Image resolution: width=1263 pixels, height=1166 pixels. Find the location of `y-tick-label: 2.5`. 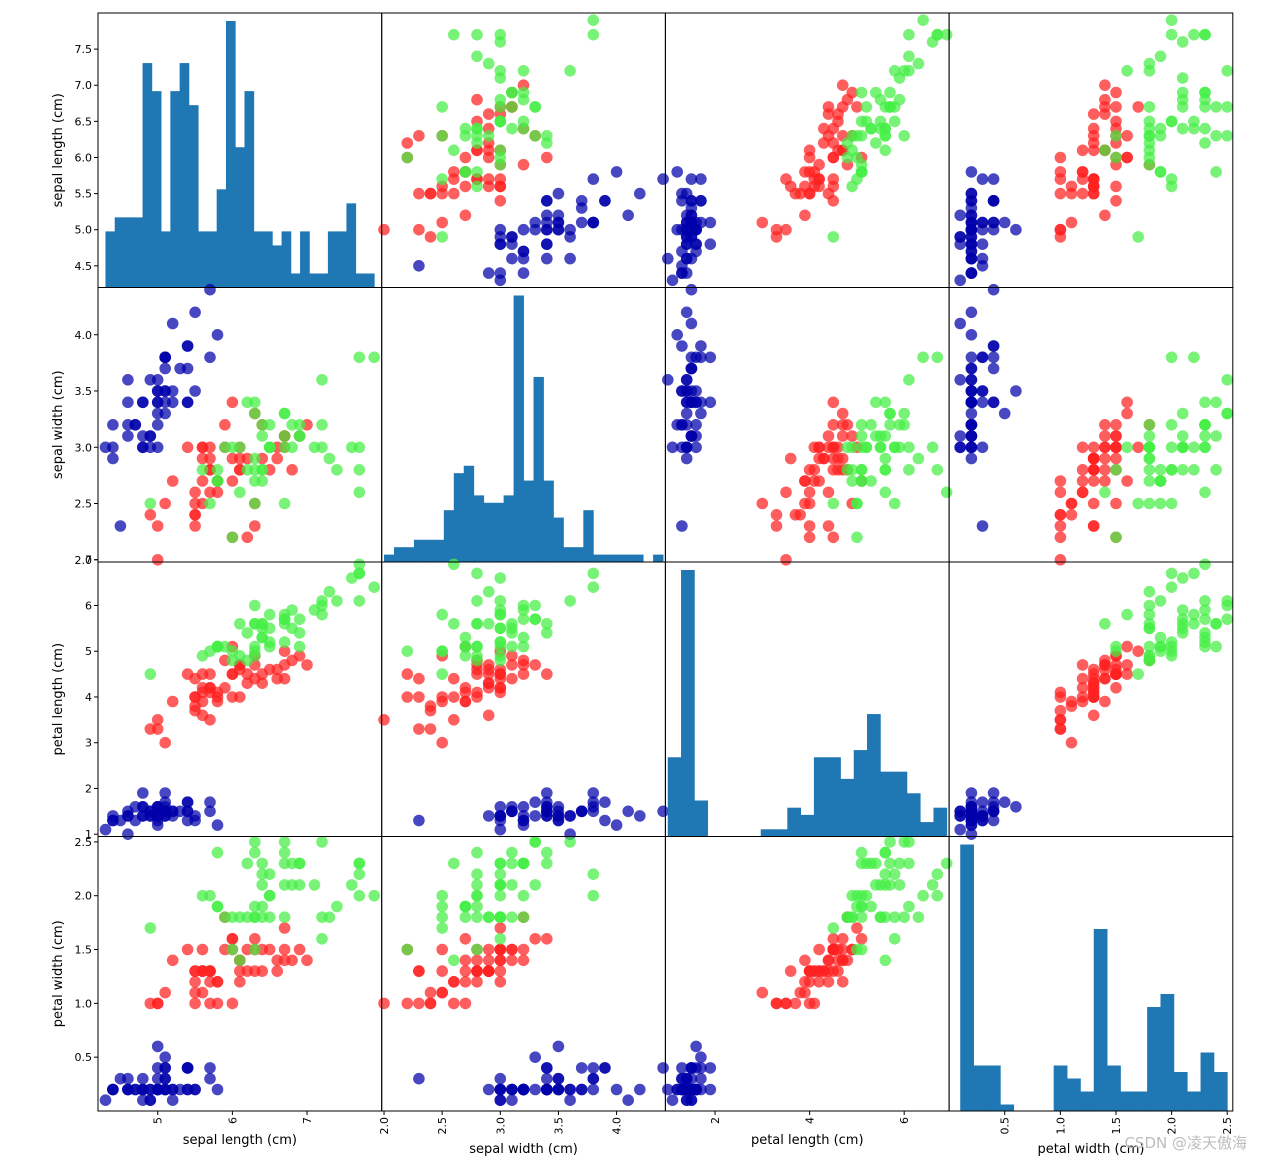

y-tick-label: 2.5 is located at coordinates (84, 842).